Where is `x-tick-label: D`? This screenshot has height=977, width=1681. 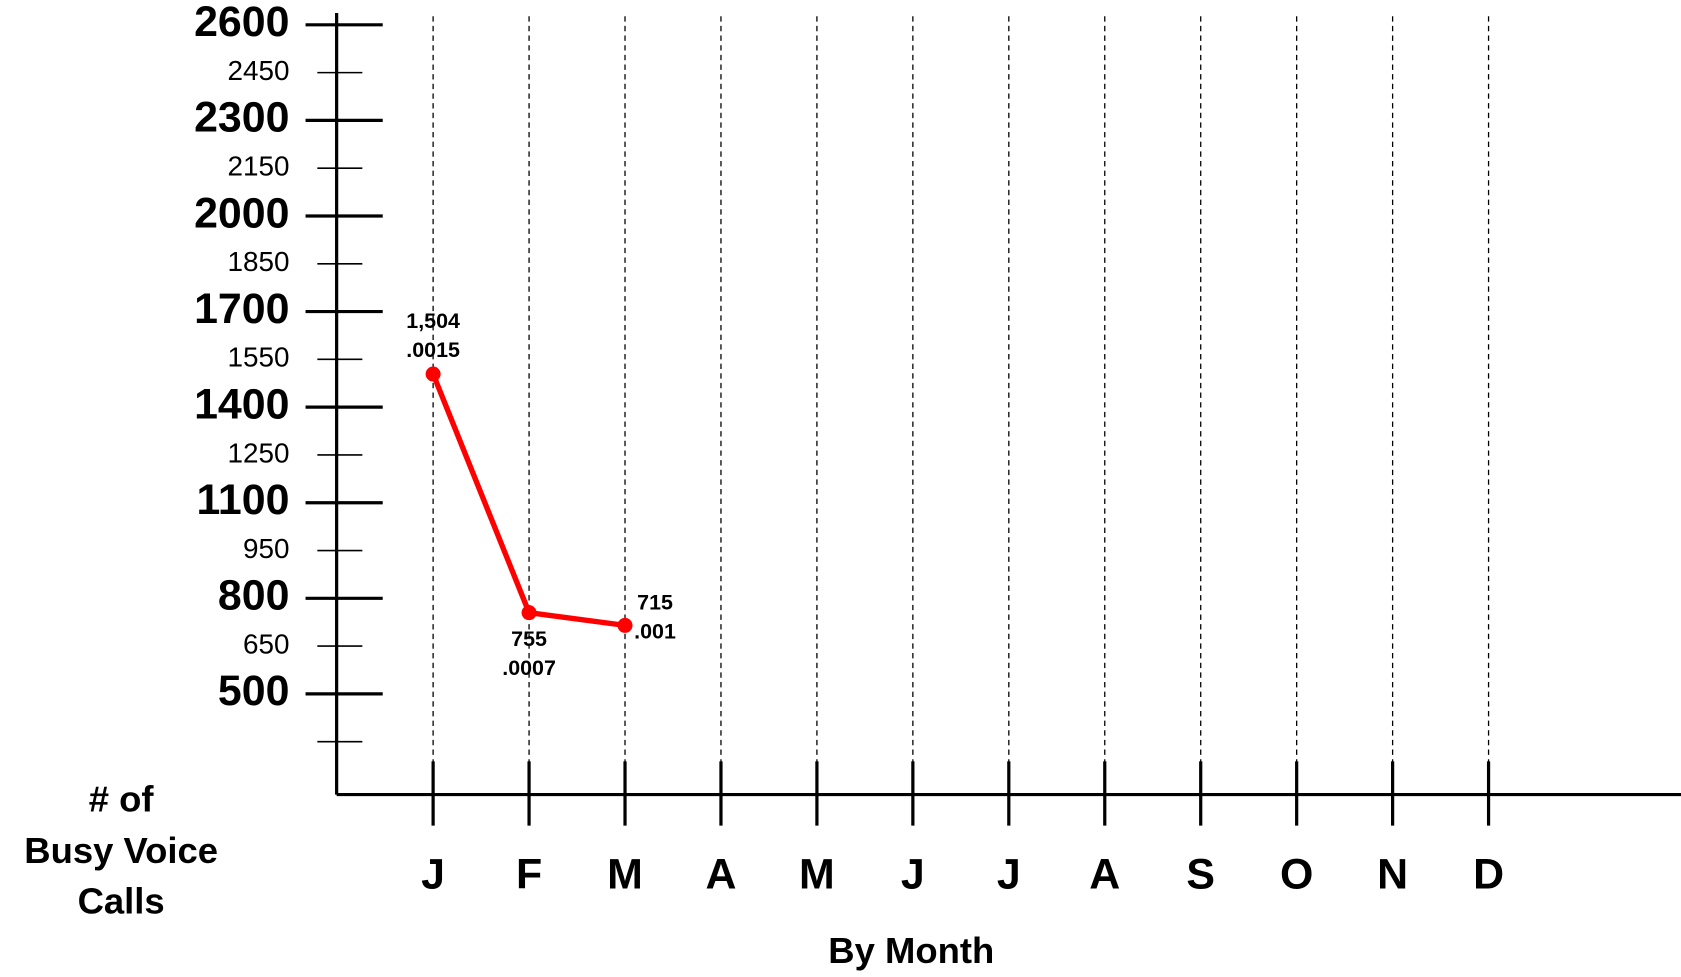 x-tick-label: D is located at coordinates (1488, 874).